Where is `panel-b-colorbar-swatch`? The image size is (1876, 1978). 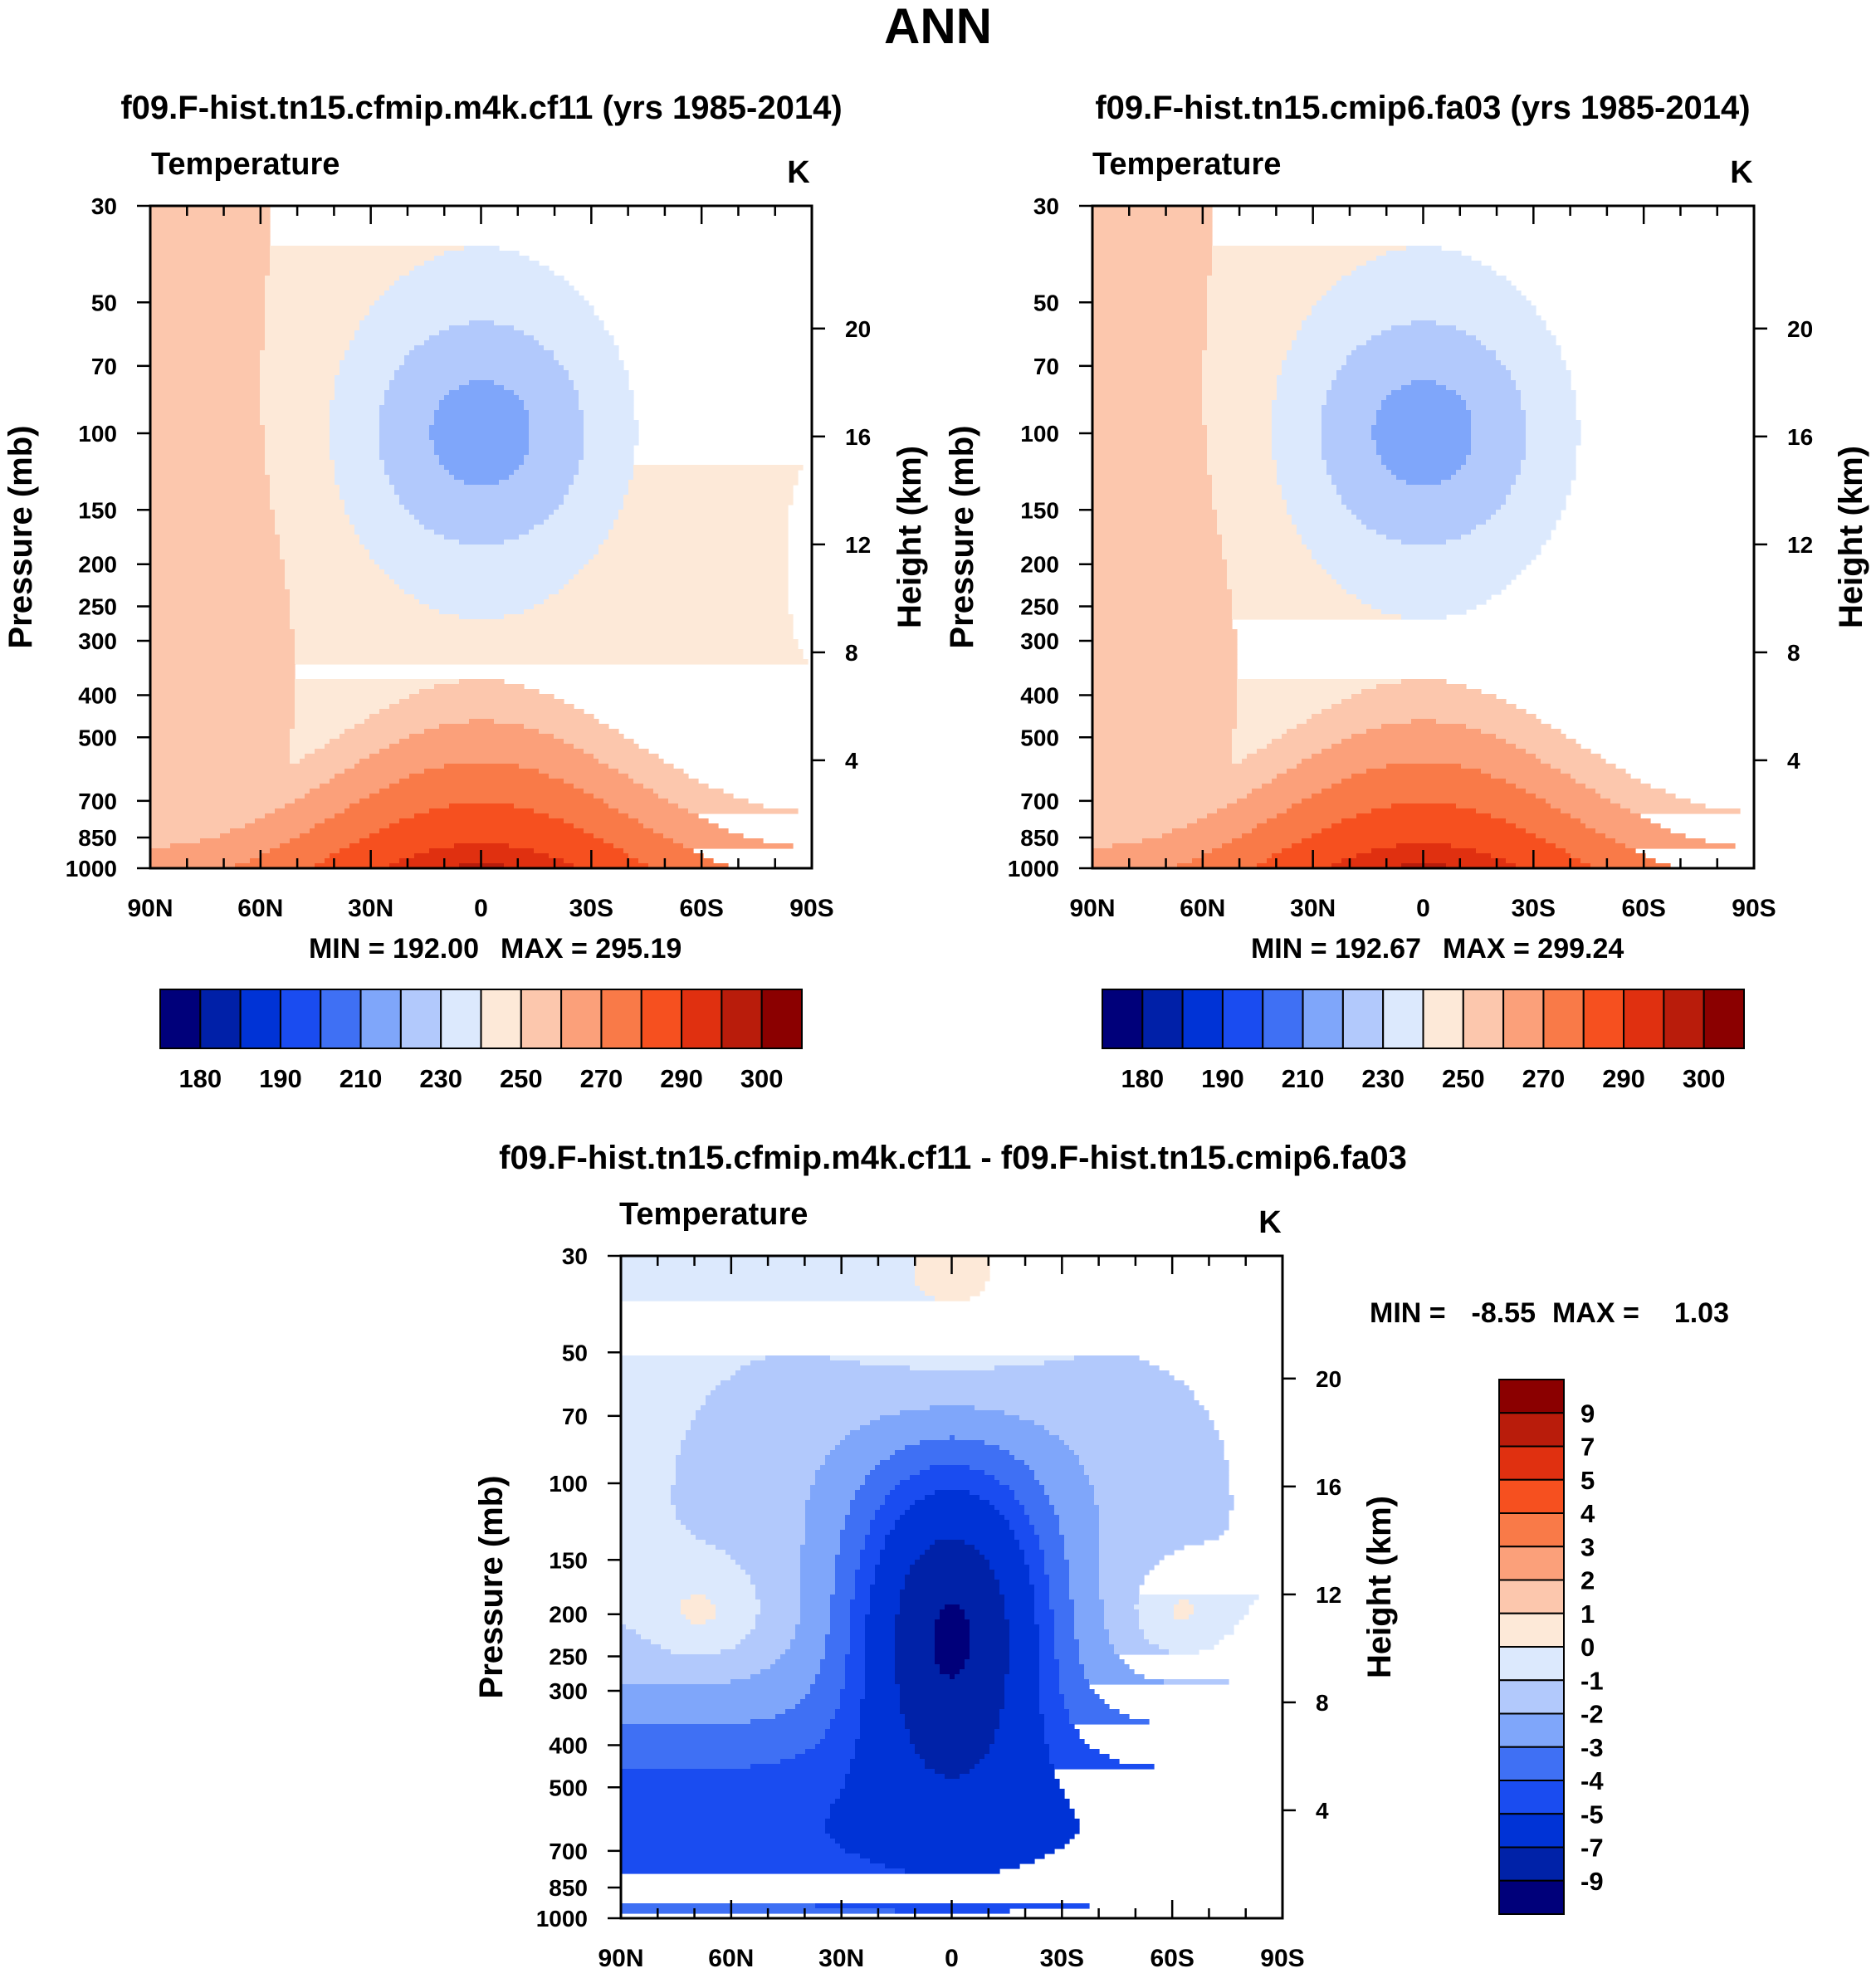
panel-b-colorbar-swatch is located at coordinates (1563, 1019).